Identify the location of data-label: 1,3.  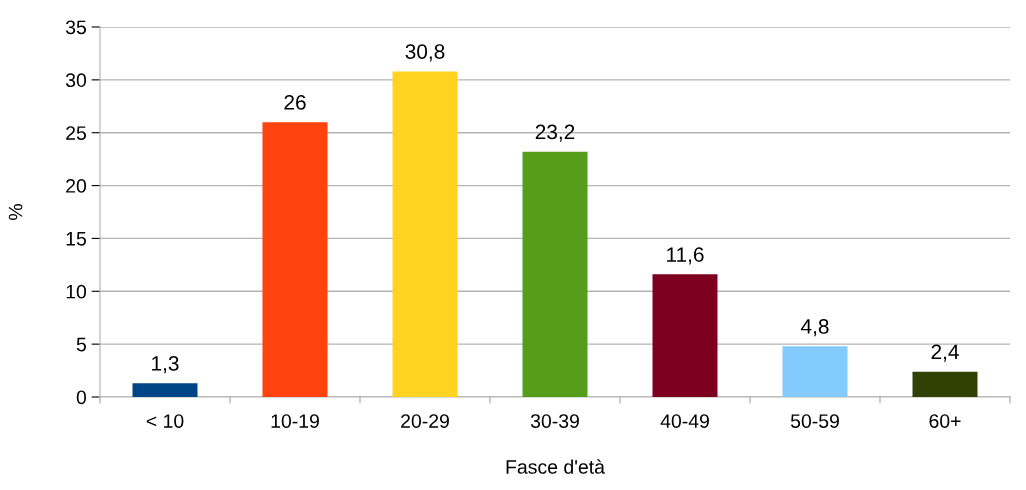
(165, 365).